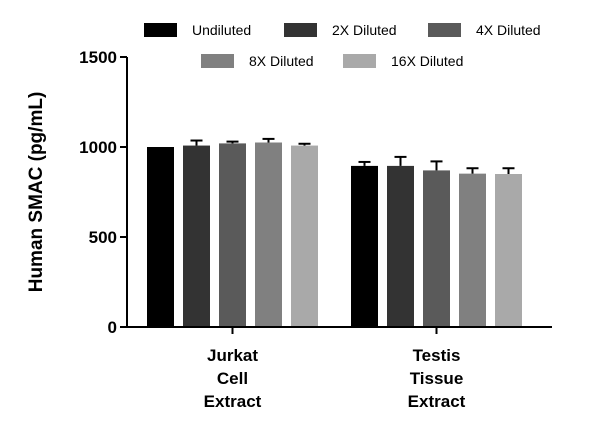 The height and width of the screenshot is (445, 600). What do you see at coordinates (98, 57) in the screenshot?
I see `y-tick-label: 1500` at bounding box center [98, 57].